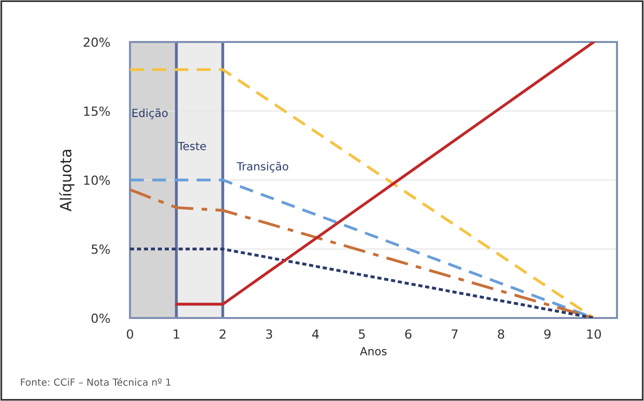 This screenshot has height=401, width=644. I want to click on y-tick-label: 20%, so click(97, 42).